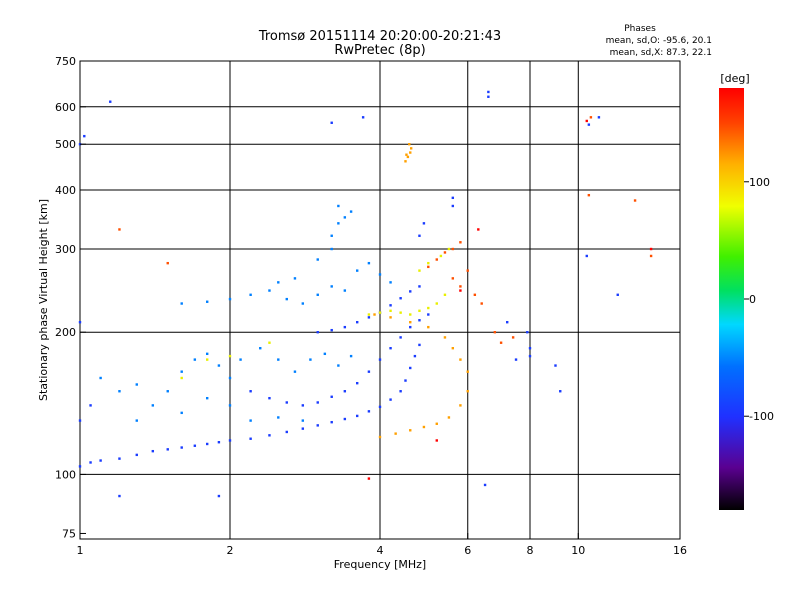  Describe the element at coordinates (70, 297) in the screenshot. I see `y-axis-ticks: 75 100 200 300 400 500 600 750` at that location.